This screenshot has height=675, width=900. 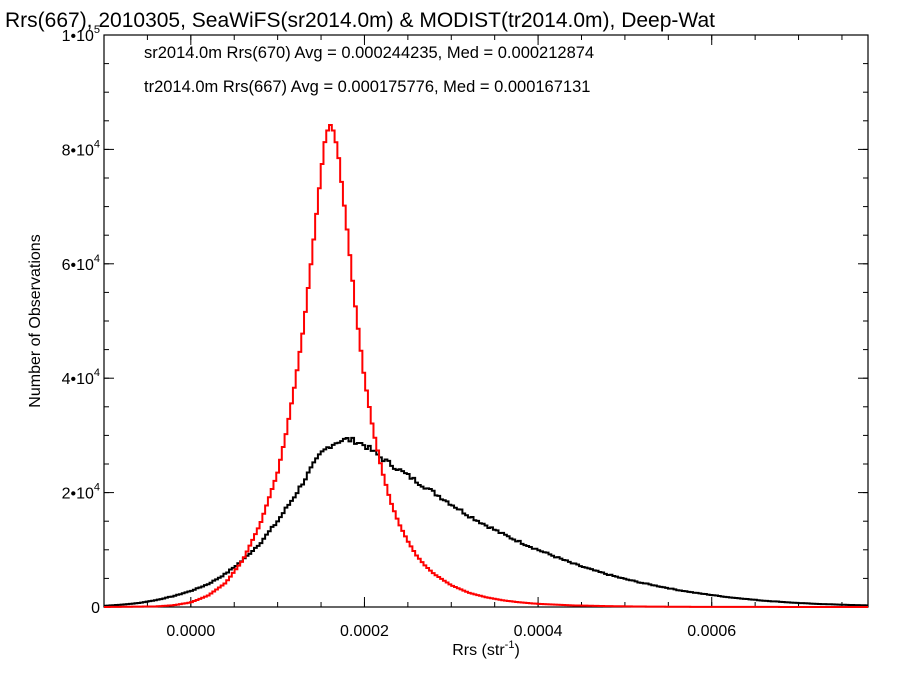 What do you see at coordinates (81, 377) in the screenshot?
I see `y-tick-label: 4•104` at bounding box center [81, 377].